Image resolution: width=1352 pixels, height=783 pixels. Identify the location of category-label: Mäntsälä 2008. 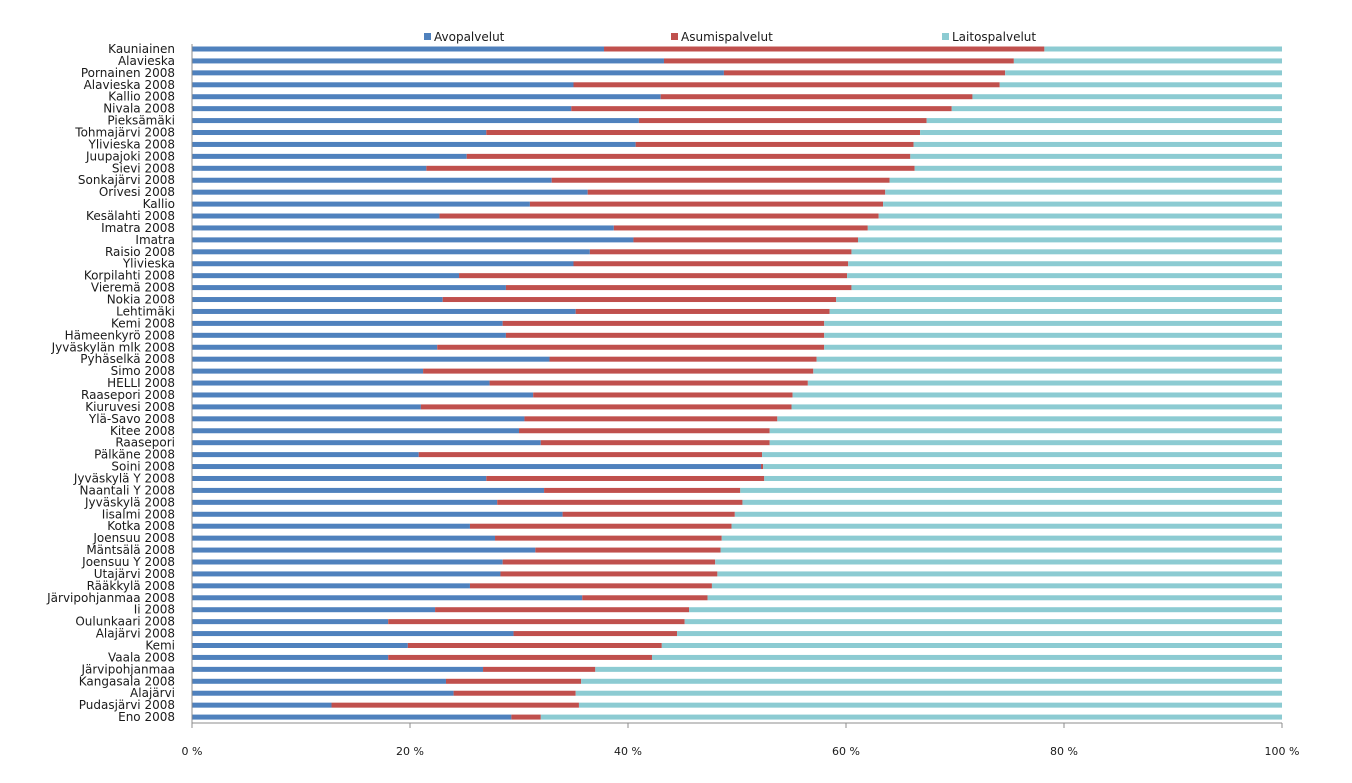
(130, 550).